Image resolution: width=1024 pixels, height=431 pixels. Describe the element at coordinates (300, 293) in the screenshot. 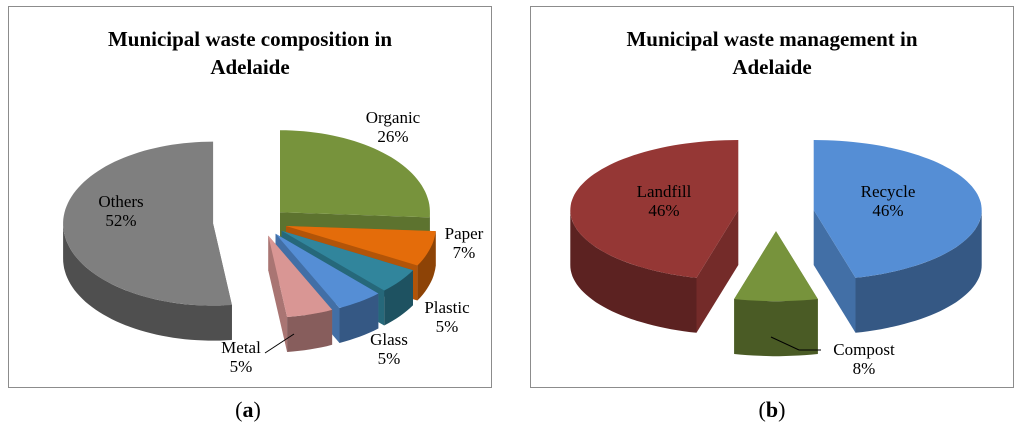

I see `pie-slice-metal` at that location.